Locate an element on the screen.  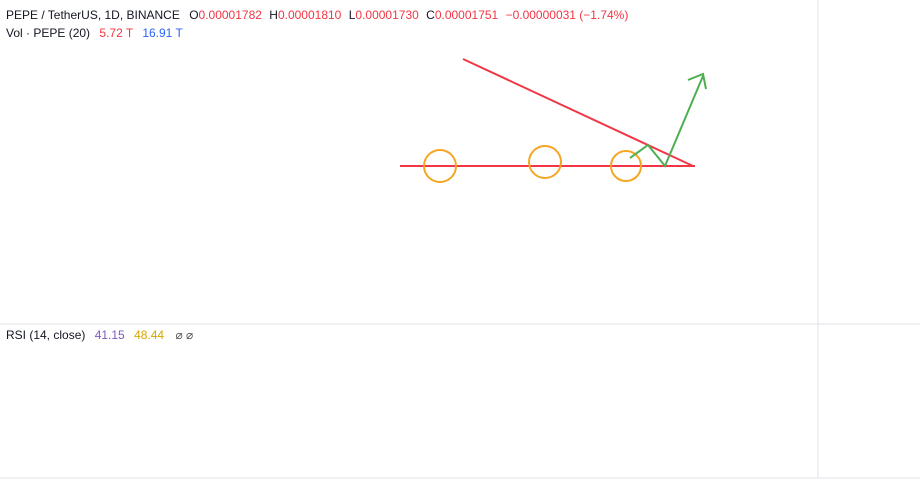
trend-line is located at coordinates (578, 112).